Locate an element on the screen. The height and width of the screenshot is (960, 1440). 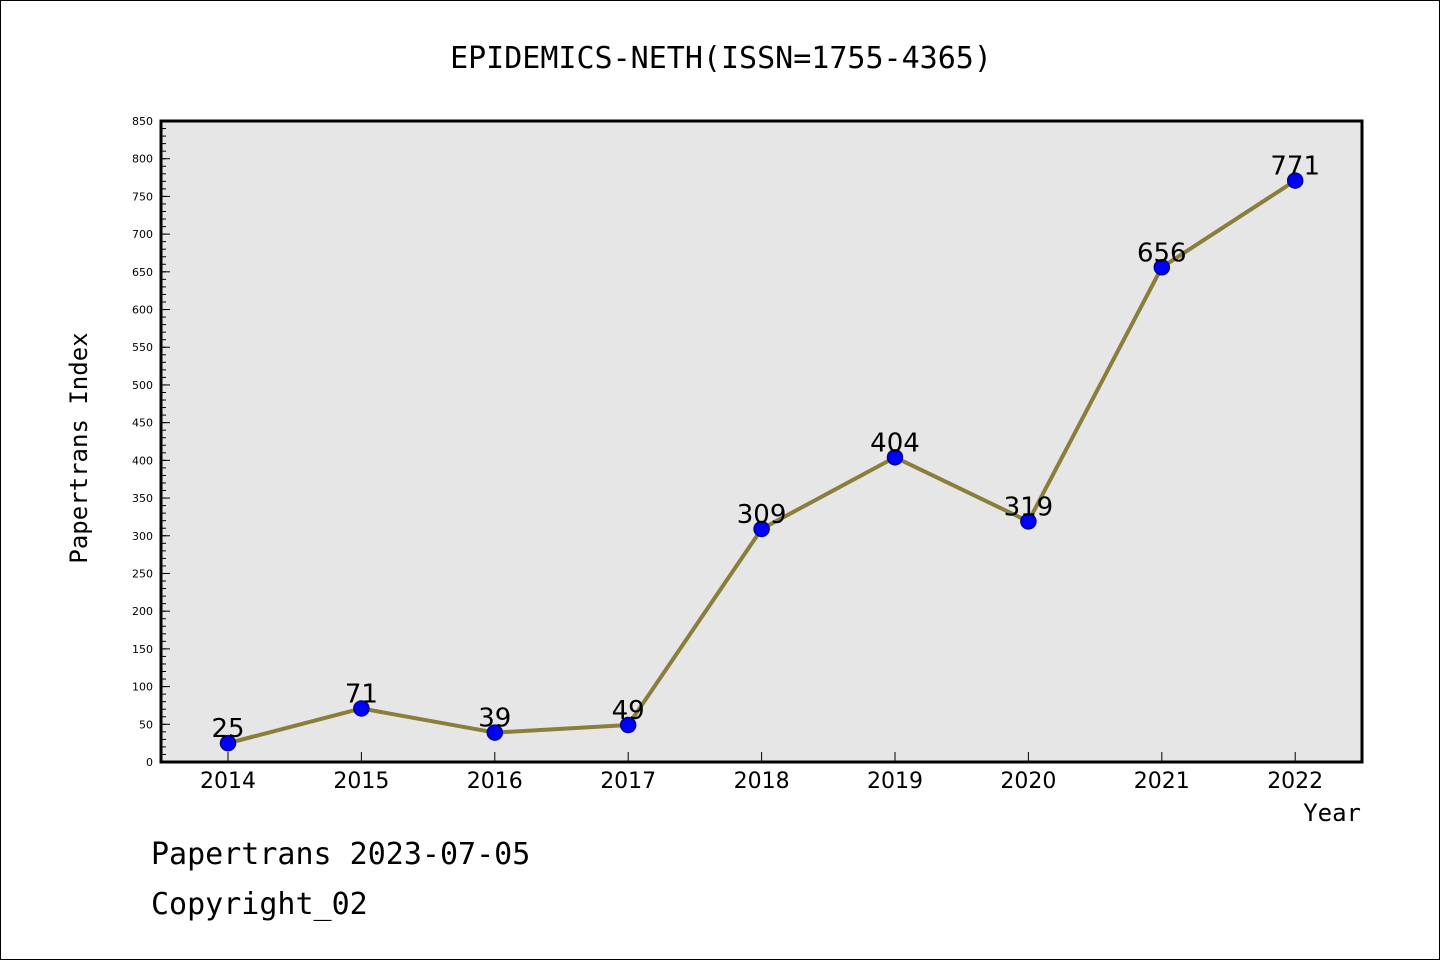
x-tick-label: 2017 is located at coordinates (628, 781).